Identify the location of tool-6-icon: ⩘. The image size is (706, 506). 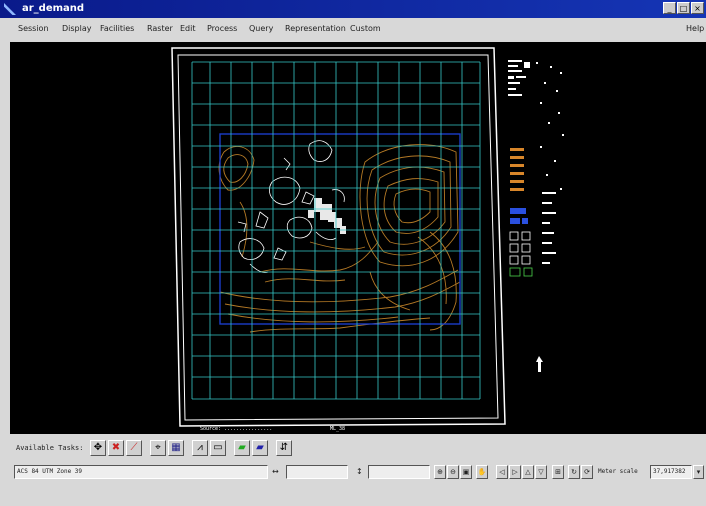
(200, 448).